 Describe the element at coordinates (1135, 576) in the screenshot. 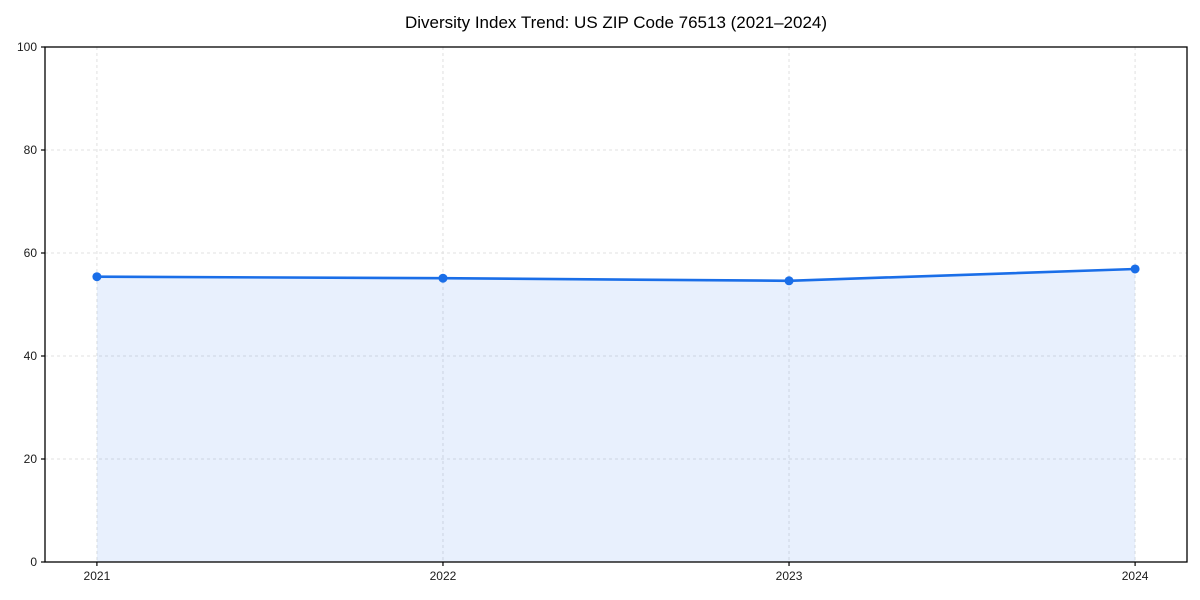

I see `x-tick-label: 2024` at that location.